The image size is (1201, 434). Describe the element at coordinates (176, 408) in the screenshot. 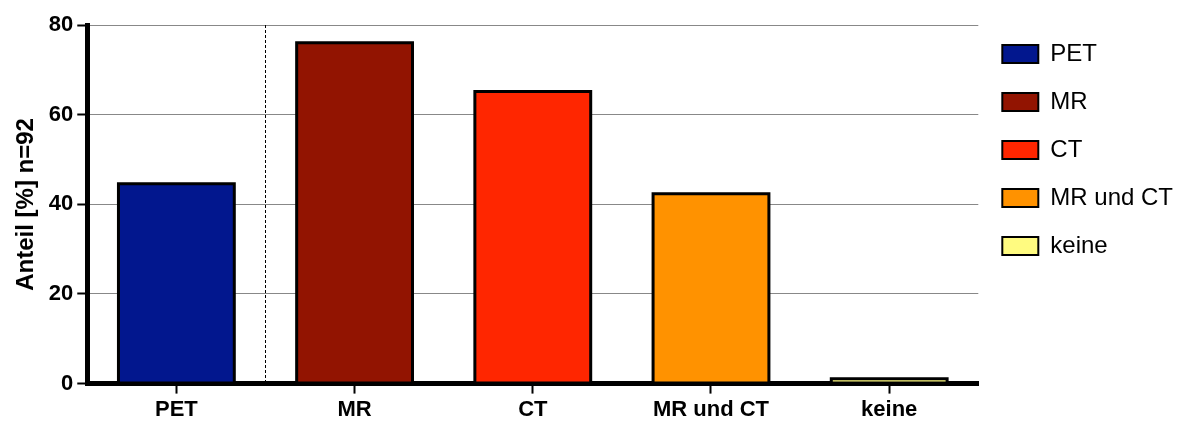

I see `x-tick-label: PET` at that location.